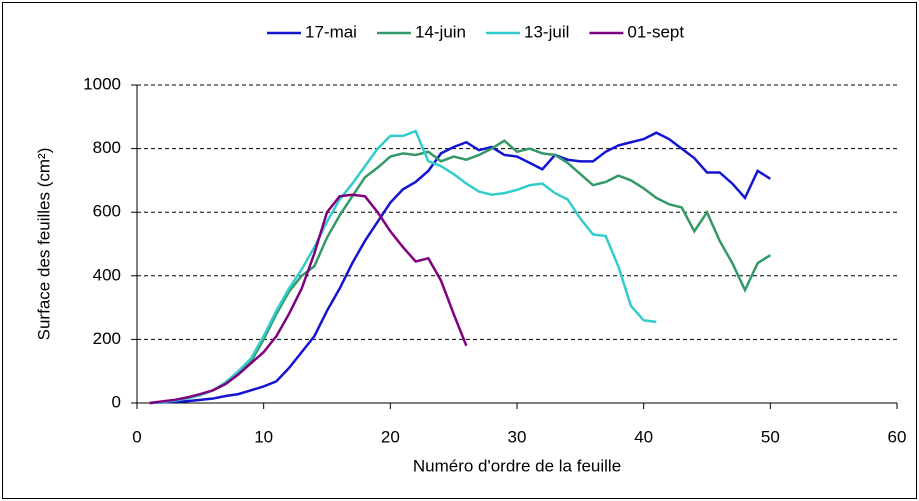  I want to click on legend-label: 13-juil, so click(546, 31).